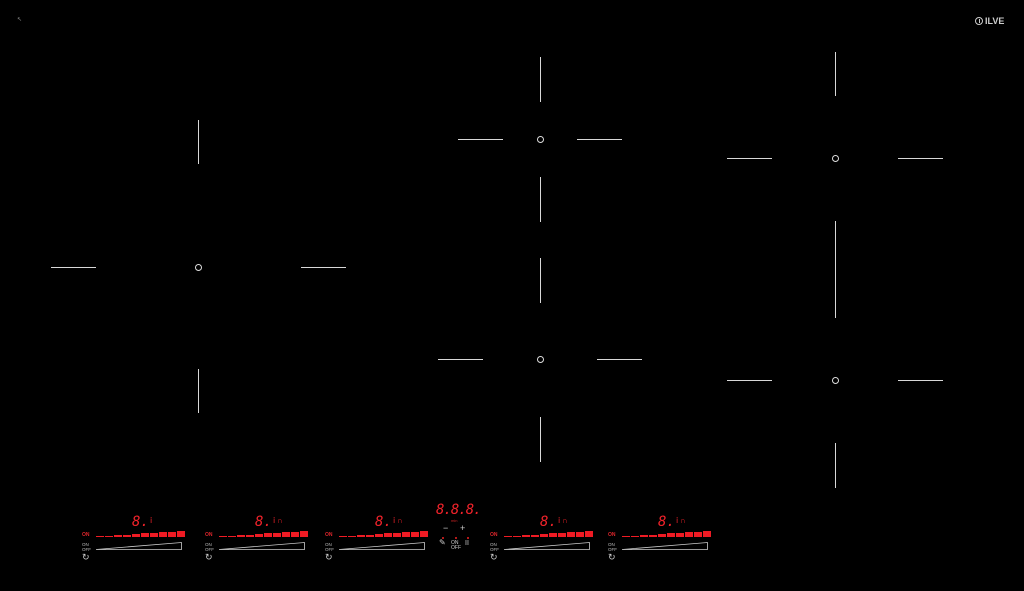 The image size is (1024, 591). Describe the element at coordinates (989, 21) in the screenshot. I see `brand-logo: ILVE` at that location.